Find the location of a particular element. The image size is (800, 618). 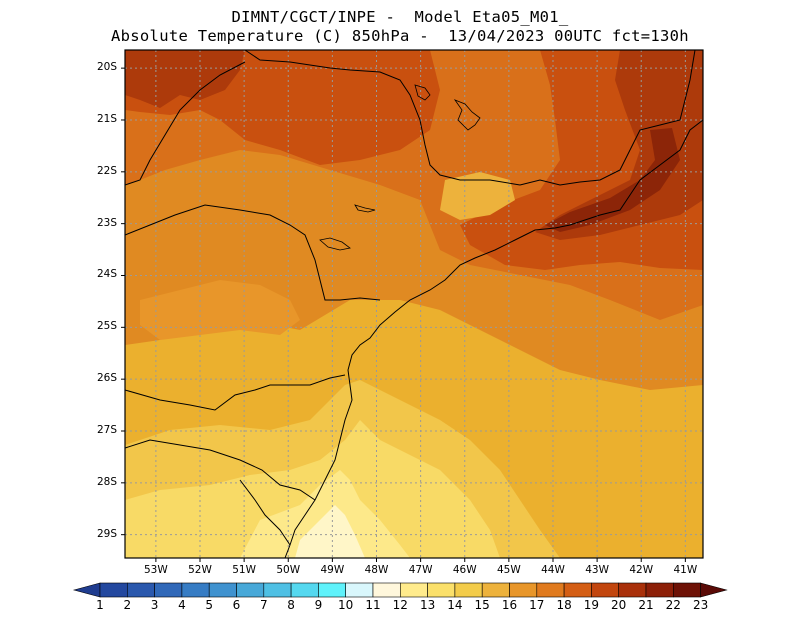

lon-label-45W: 45W is located at coordinates (508, 570).